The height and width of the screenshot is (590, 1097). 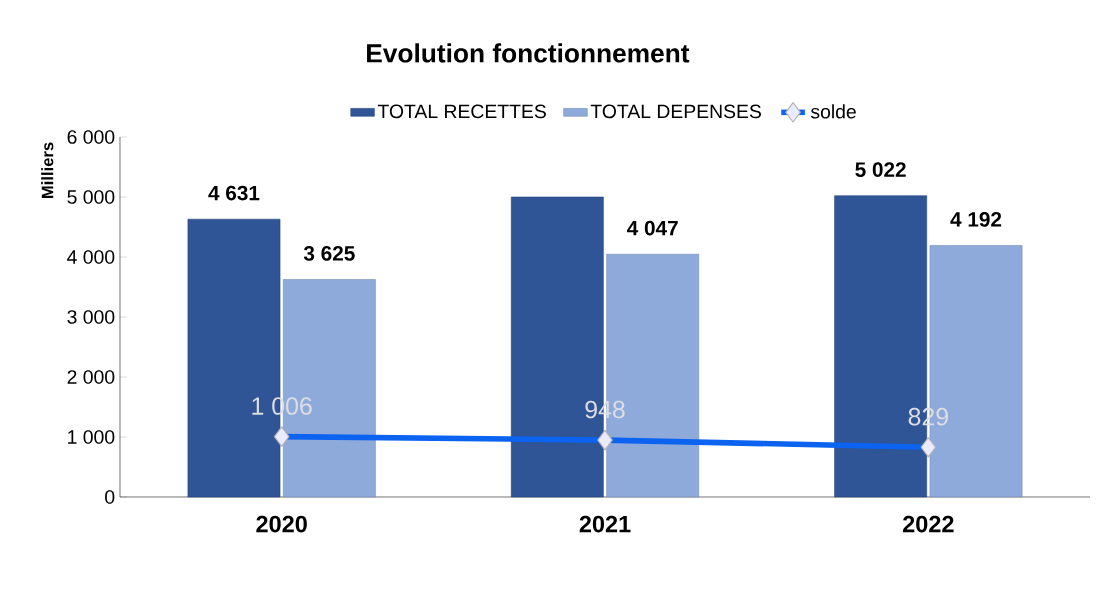 What do you see at coordinates (605, 409) in the screenshot?
I see `data-label: 948` at bounding box center [605, 409].